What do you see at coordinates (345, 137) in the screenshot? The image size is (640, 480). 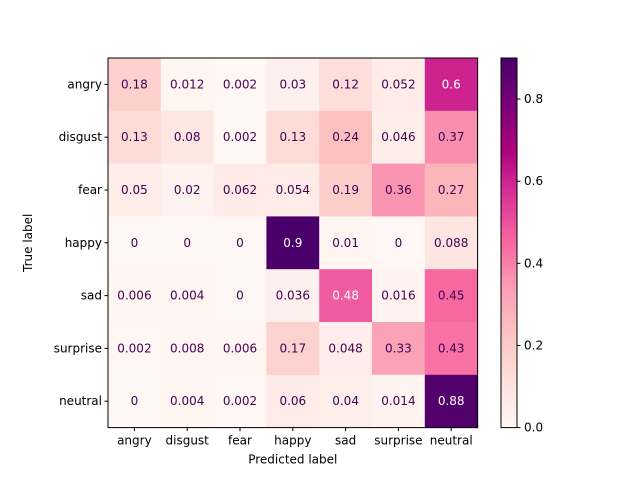 I see `cell-value-label: 0.24` at bounding box center [345, 137].